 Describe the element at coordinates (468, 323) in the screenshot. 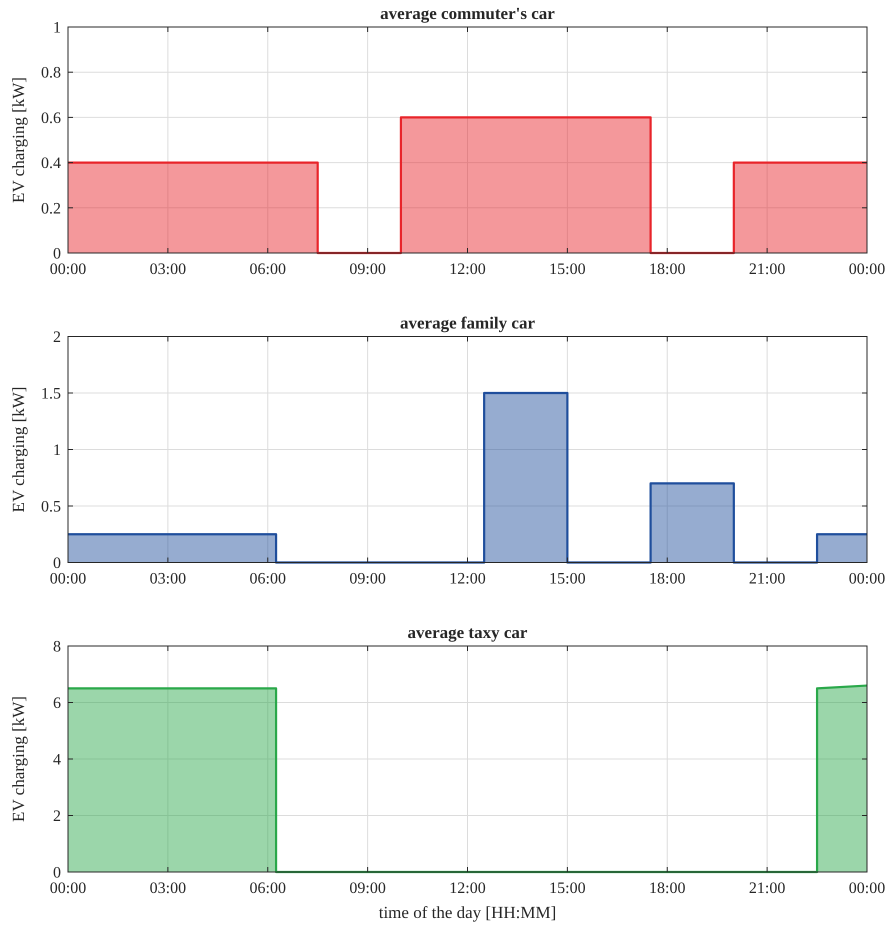

I see `chart-title: average family car` at that location.